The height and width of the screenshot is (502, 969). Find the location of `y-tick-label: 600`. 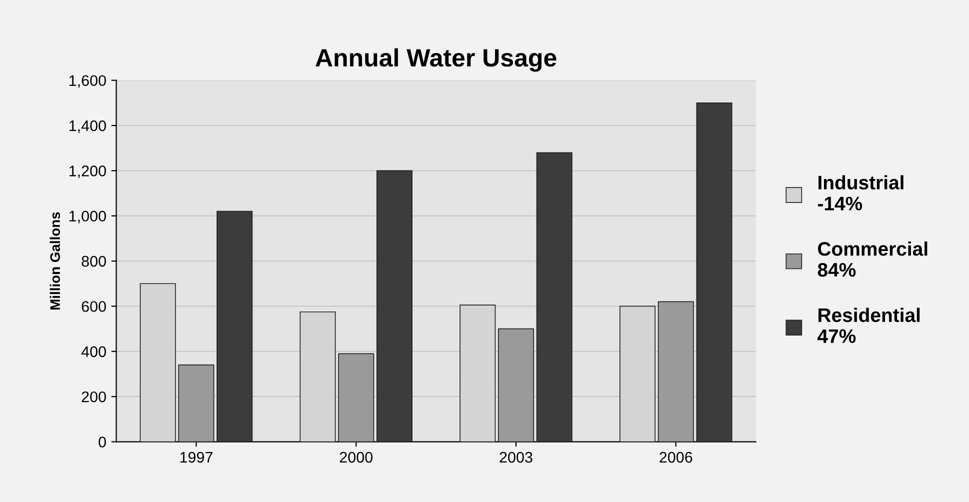

y-tick-label: 600 is located at coordinates (94, 306).